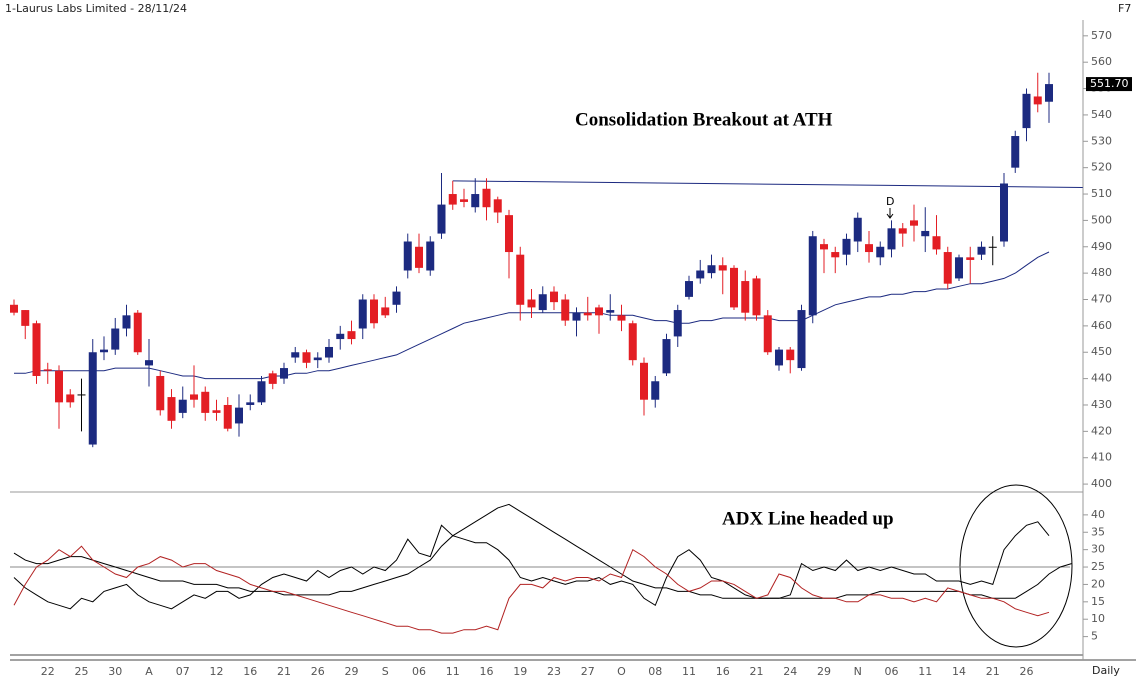  I want to click on x-tick-label: S, so click(385, 671).